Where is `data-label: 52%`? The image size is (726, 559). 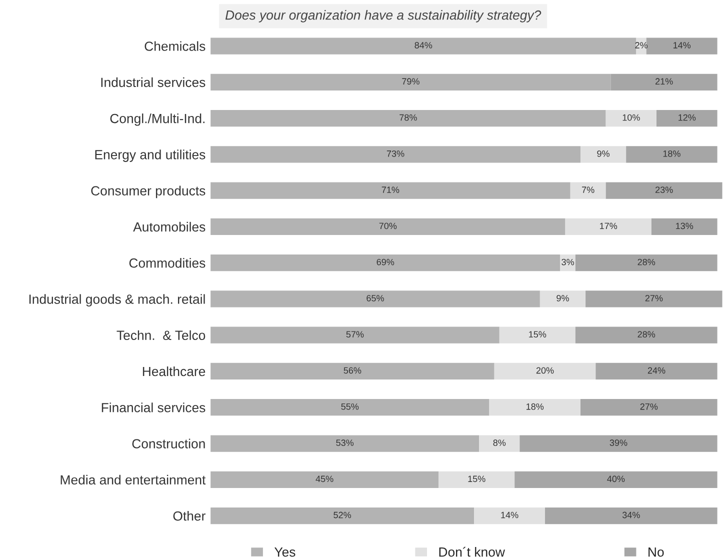
data-label: 52% is located at coordinates (343, 515).